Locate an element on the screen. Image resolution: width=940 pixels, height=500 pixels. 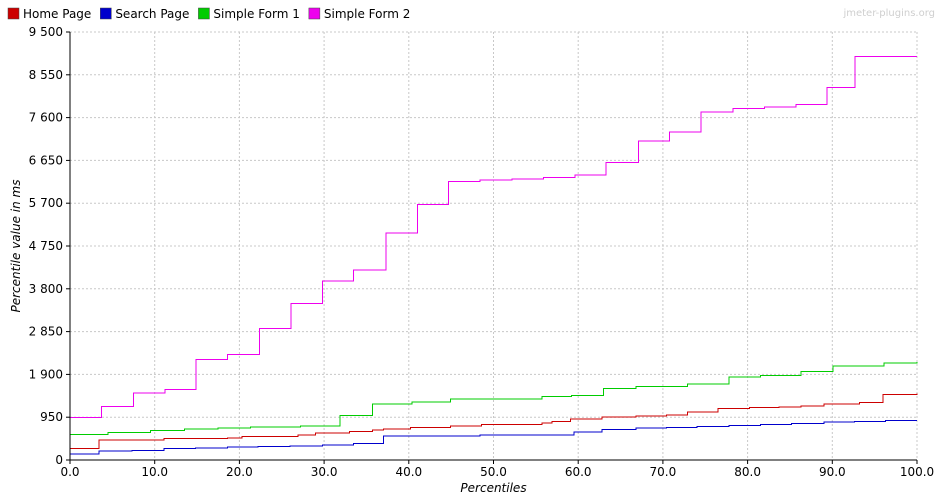
y-tick-label: 3 800 is located at coordinates (46, 289).